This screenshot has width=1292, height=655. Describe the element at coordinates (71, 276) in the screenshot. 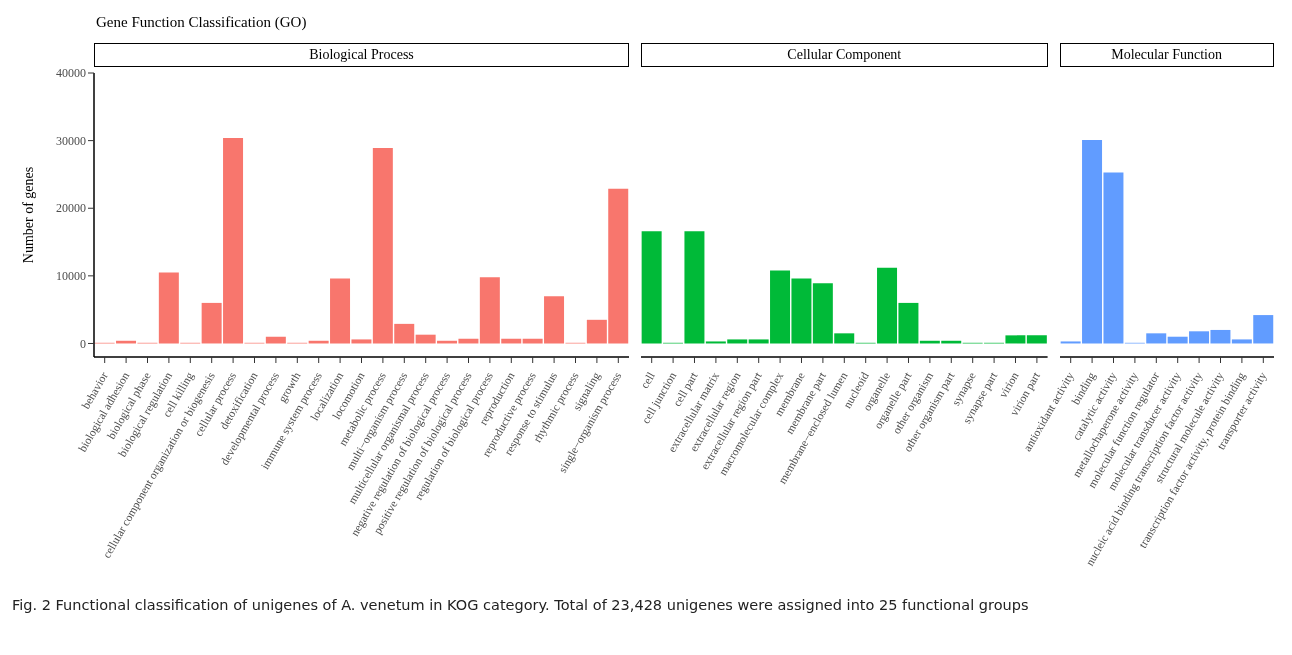

I see `y-tick-label: 10000` at that location.